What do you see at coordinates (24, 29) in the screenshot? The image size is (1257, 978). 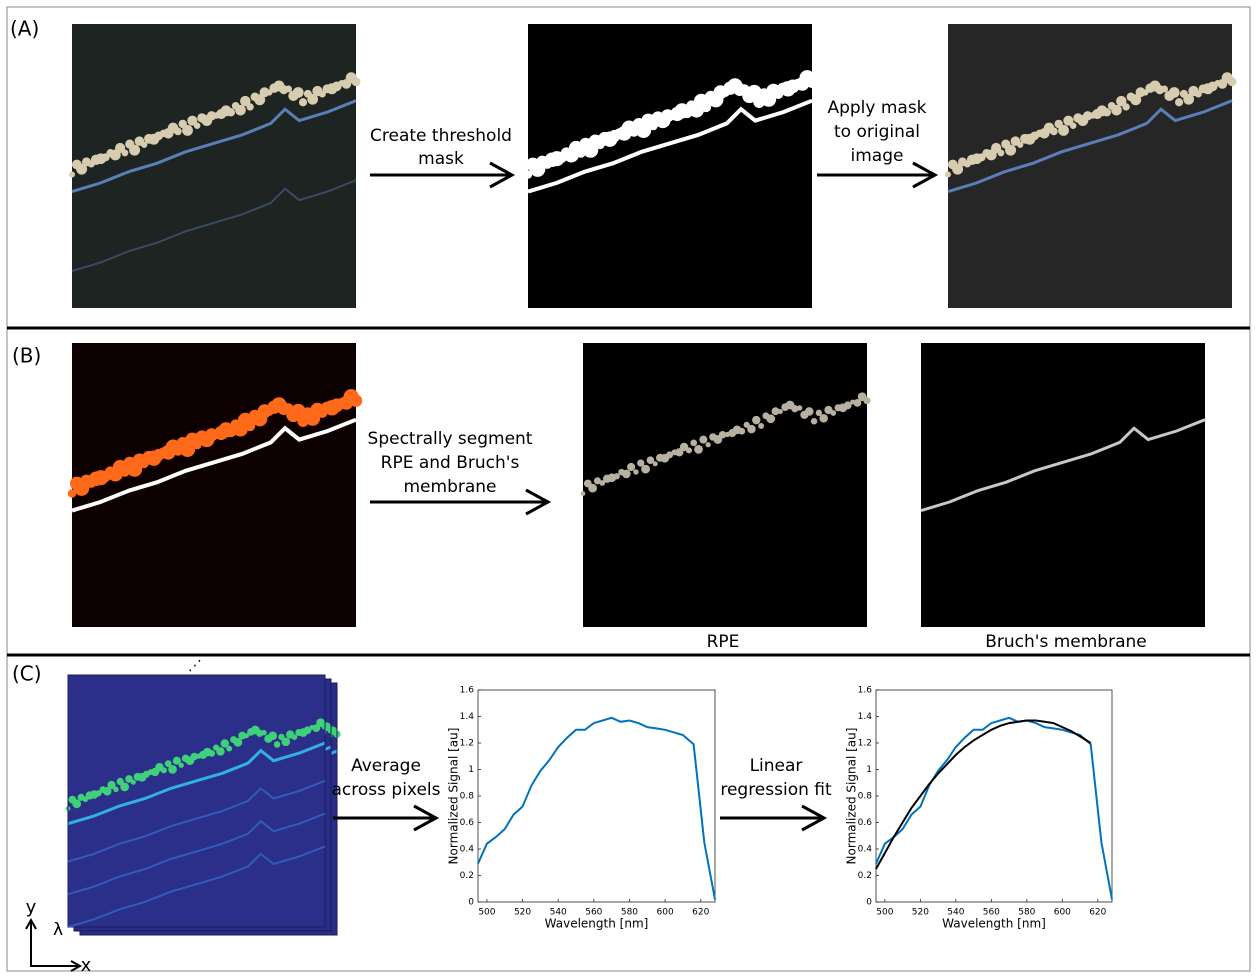 I see `panel-label: (A)` at bounding box center [24, 29].